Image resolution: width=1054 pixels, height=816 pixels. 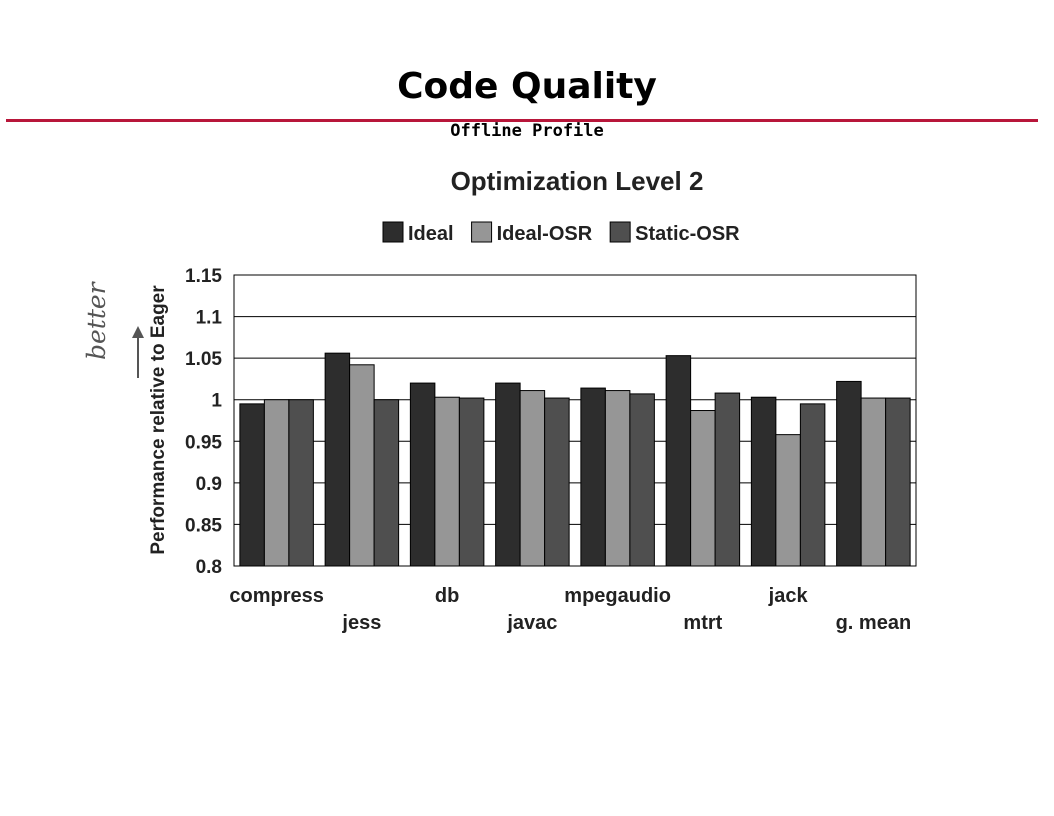 I want to click on bar-ideal-osr-g-mean, so click(x=873, y=482).